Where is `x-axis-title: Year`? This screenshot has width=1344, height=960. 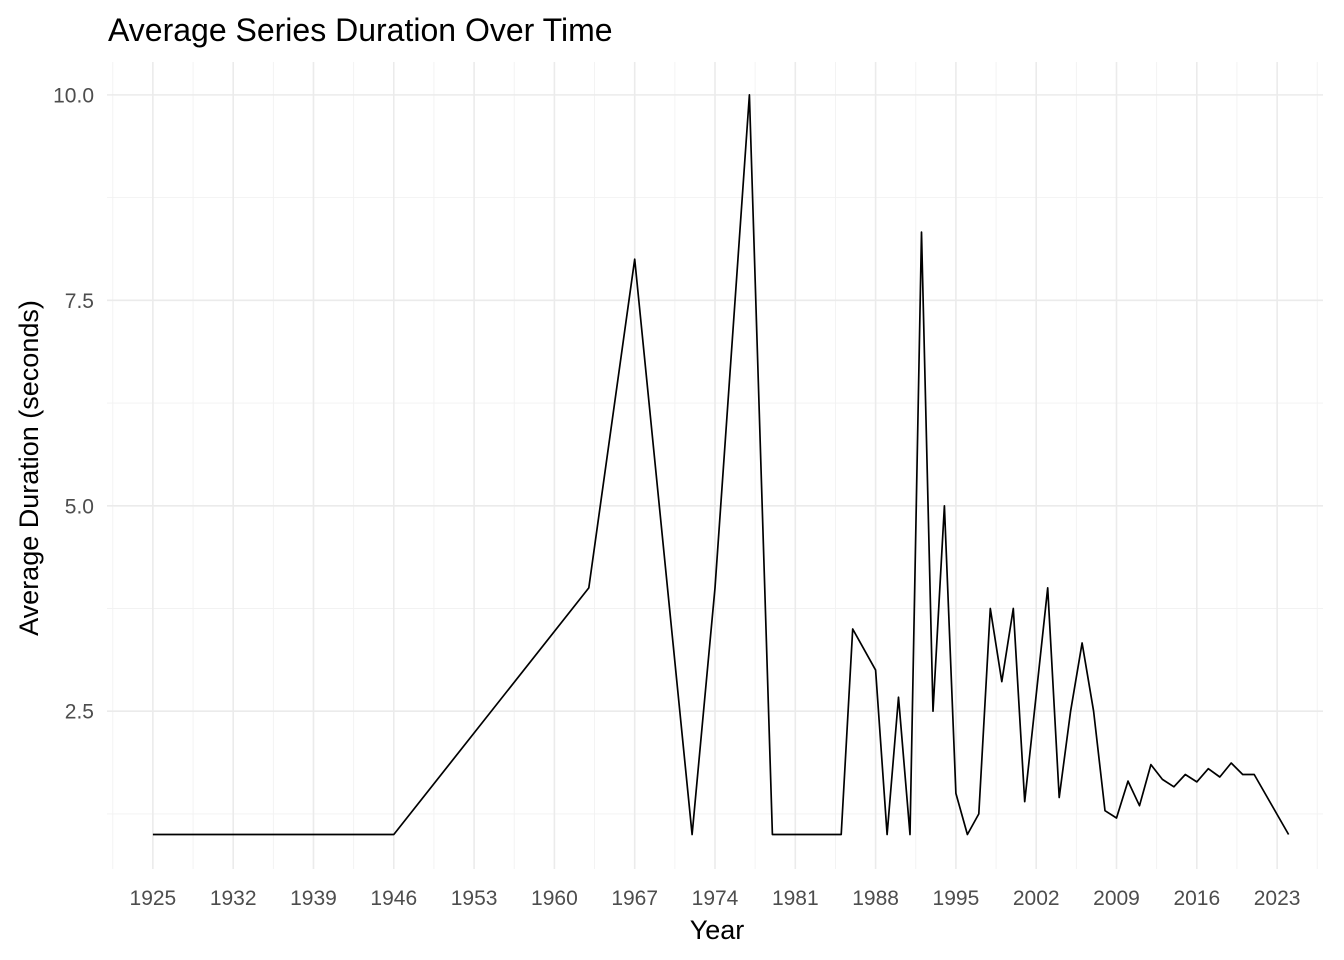 x-axis-title: Year is located at coordinates (717, 930).